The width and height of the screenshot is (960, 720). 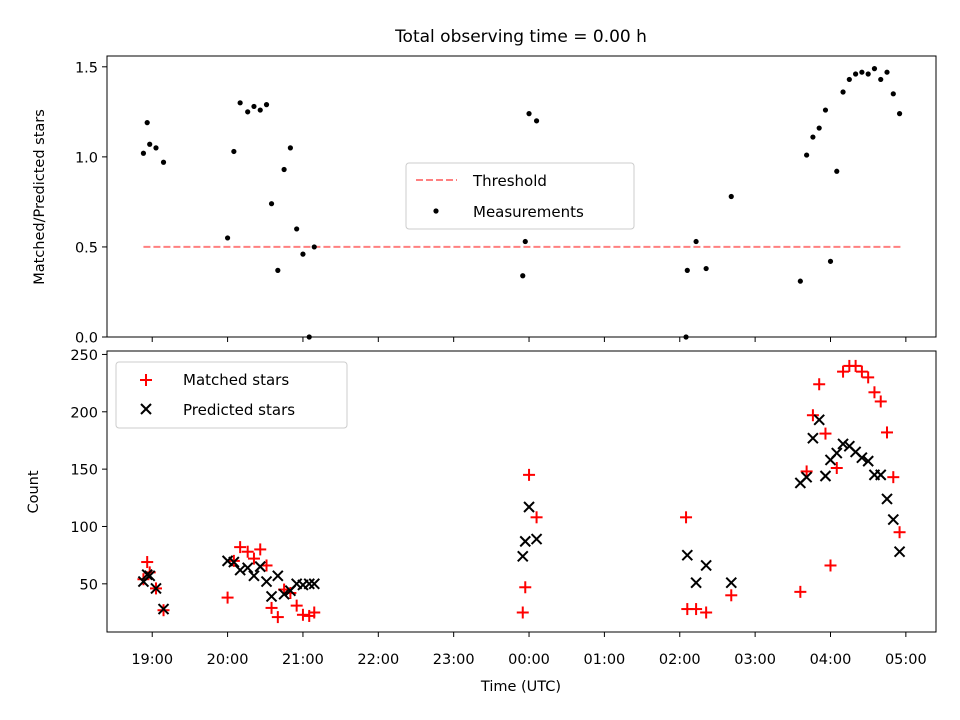 What do you see at coordinates (831, 660) in the screenshot?
I see `x-tick-label: 04:00` at bounding box center [831, 660].